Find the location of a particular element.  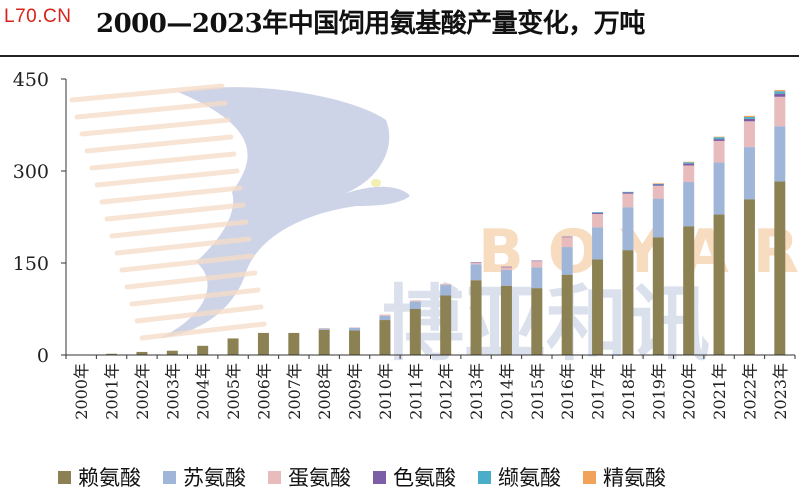

y-tick-label: 150 is located at coordinates (31, 264).